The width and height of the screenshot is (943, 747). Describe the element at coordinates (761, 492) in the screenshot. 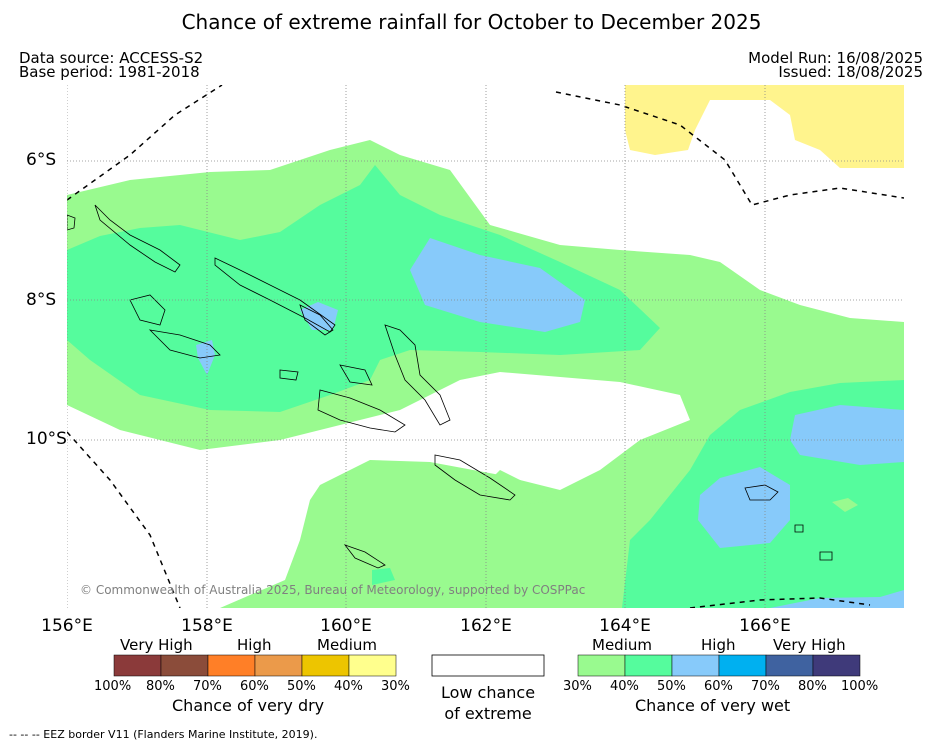

I see `island-santa-cruz` at that location.